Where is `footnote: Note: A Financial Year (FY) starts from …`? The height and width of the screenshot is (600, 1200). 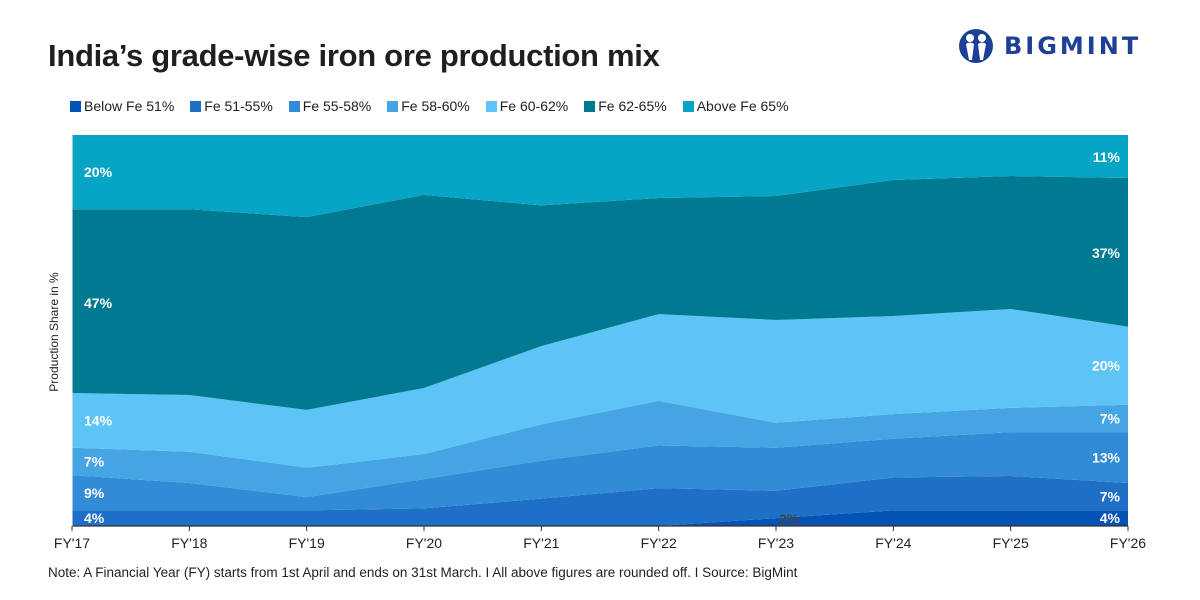
footnote: Note: A Financial Year (FY) starts from … is located at coordinates (423, 572).